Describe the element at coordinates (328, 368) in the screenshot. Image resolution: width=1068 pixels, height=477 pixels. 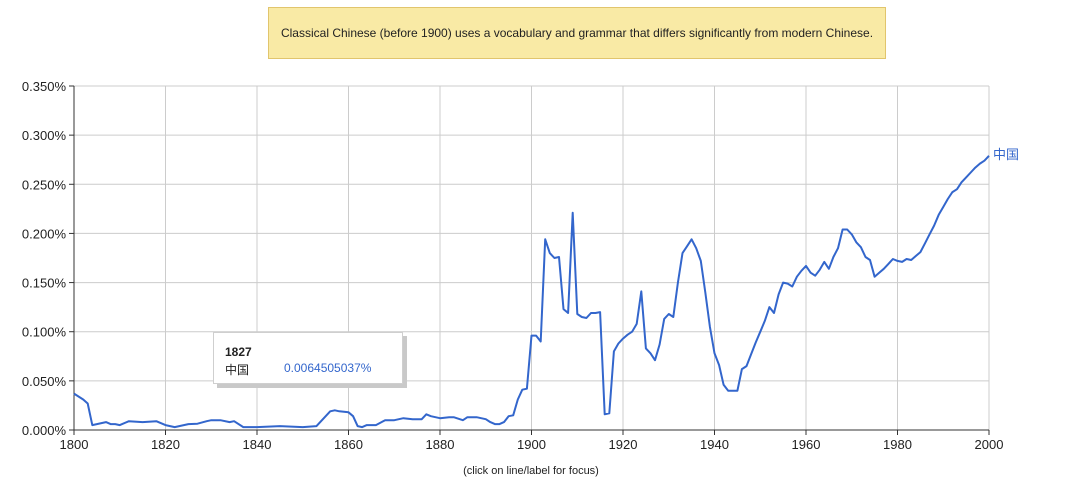
I see `tooltip-value: 0.0064505037%` at that location.